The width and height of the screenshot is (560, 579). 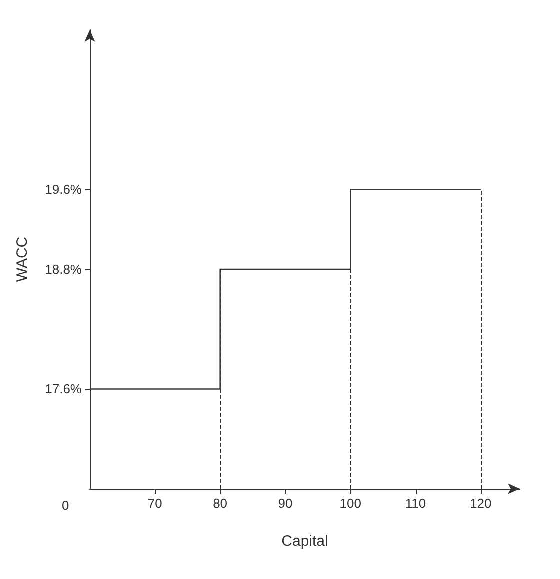 I want to click on x-tick-label: 120, so click(x=481, y=503).